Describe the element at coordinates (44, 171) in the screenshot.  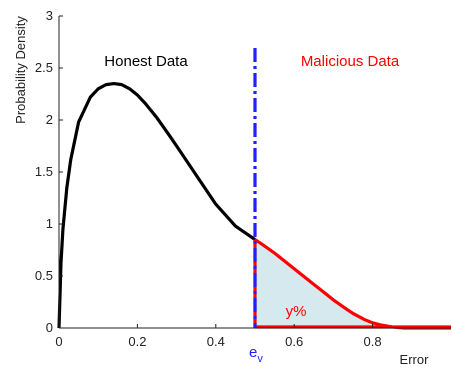
I see `y-tick-label: 1.5` at that location.